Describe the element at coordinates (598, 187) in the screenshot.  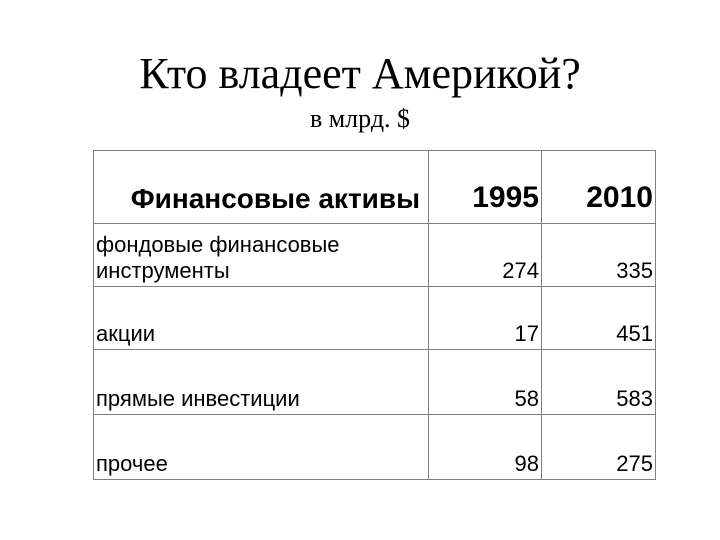
I see `header-2010: 2010` at that location.